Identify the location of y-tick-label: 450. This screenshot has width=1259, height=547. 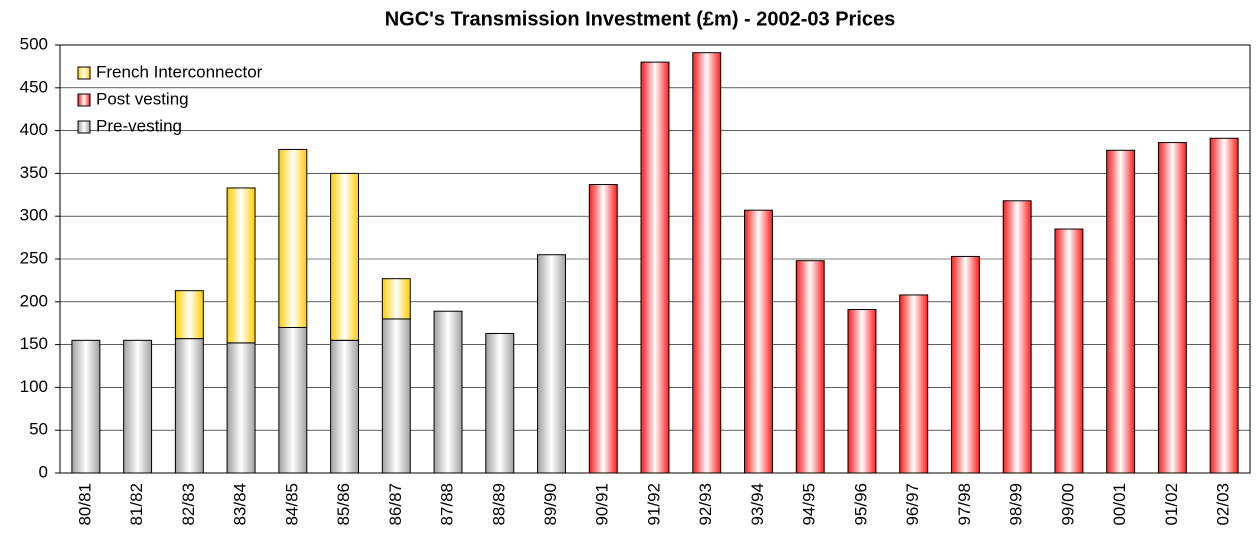
(34, 86).